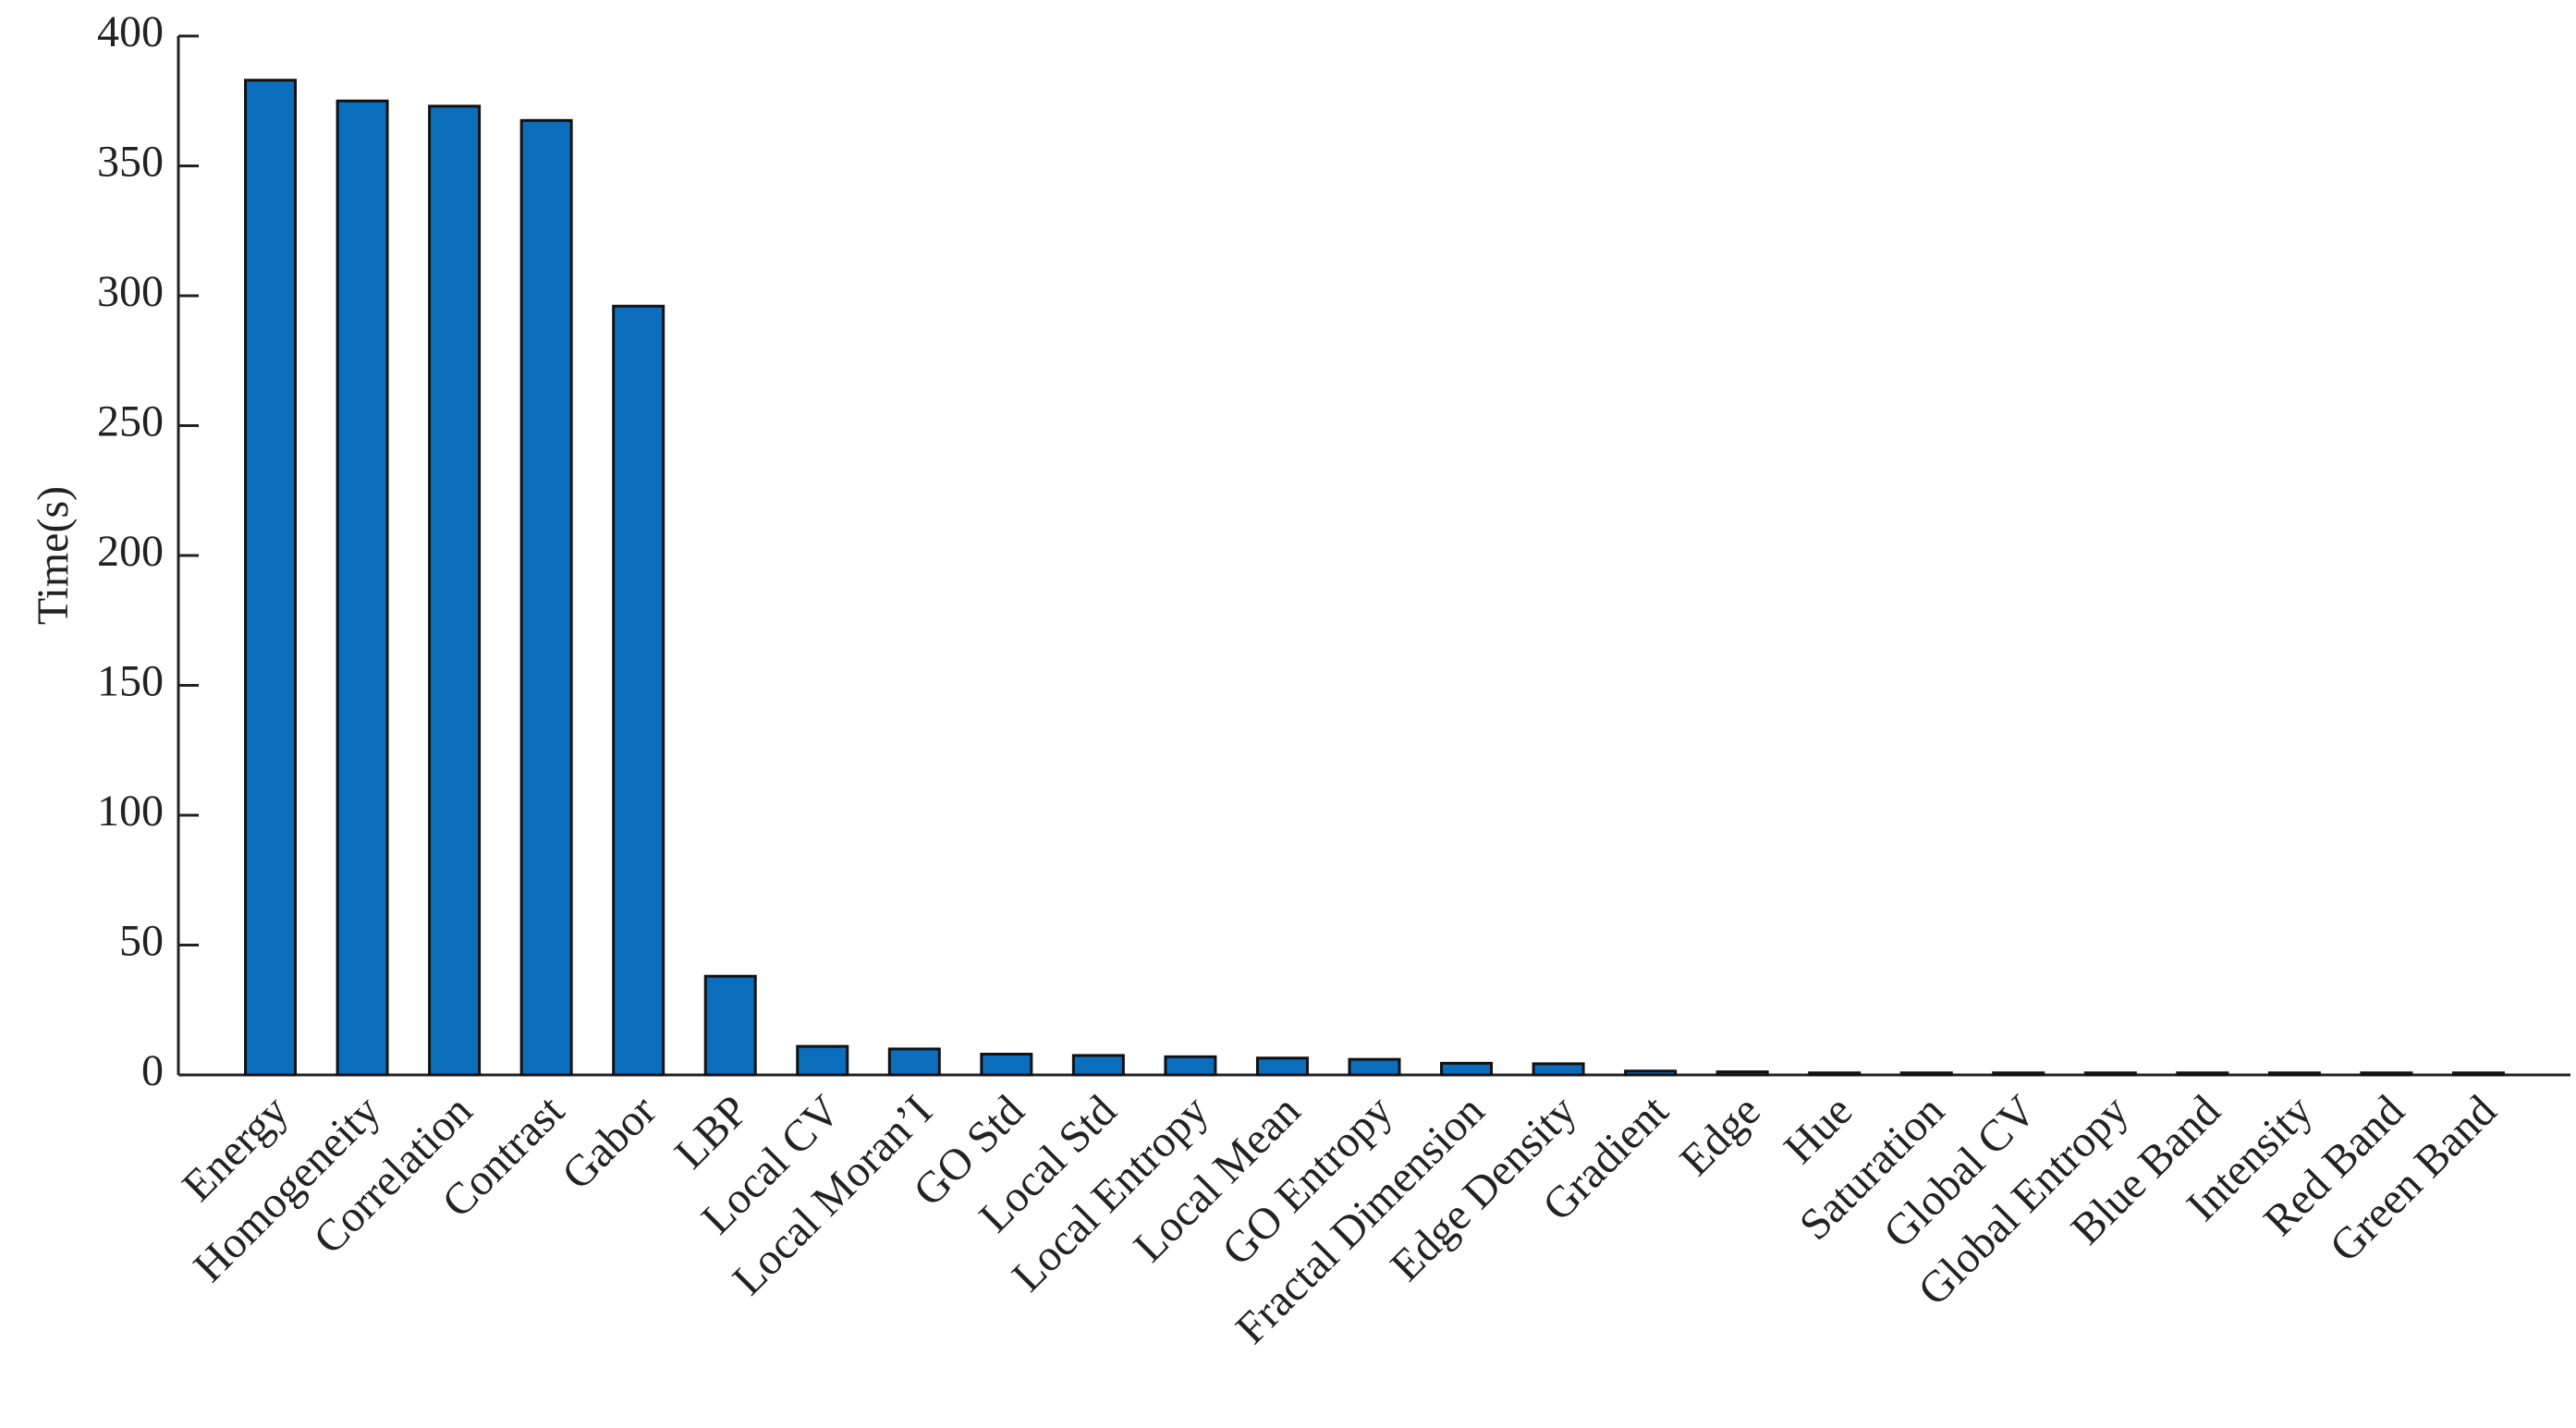  What do you see at coordinates (53, 555) in the screenshot?
I see `y-axis-label: Time(s)` at bounding box center [53, 555].